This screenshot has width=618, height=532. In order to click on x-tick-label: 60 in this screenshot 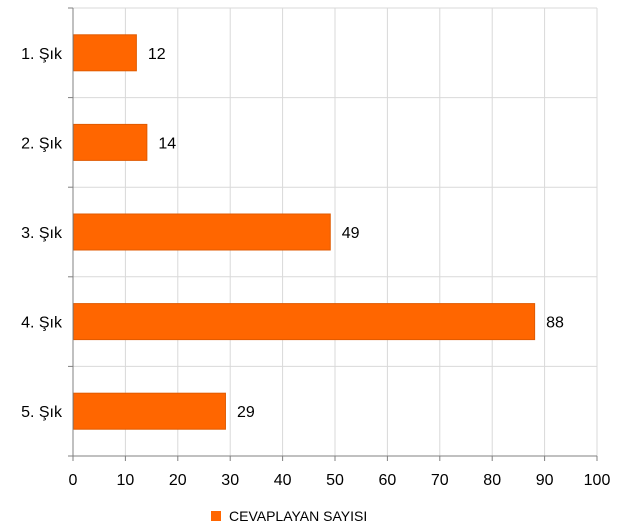, I will do `click(388, 480)`.